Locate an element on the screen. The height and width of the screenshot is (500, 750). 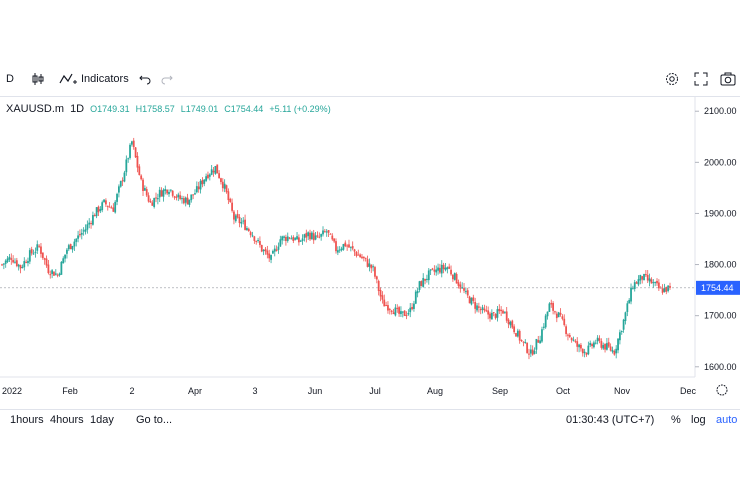
redo-icon is located at coordinates (167, 79).